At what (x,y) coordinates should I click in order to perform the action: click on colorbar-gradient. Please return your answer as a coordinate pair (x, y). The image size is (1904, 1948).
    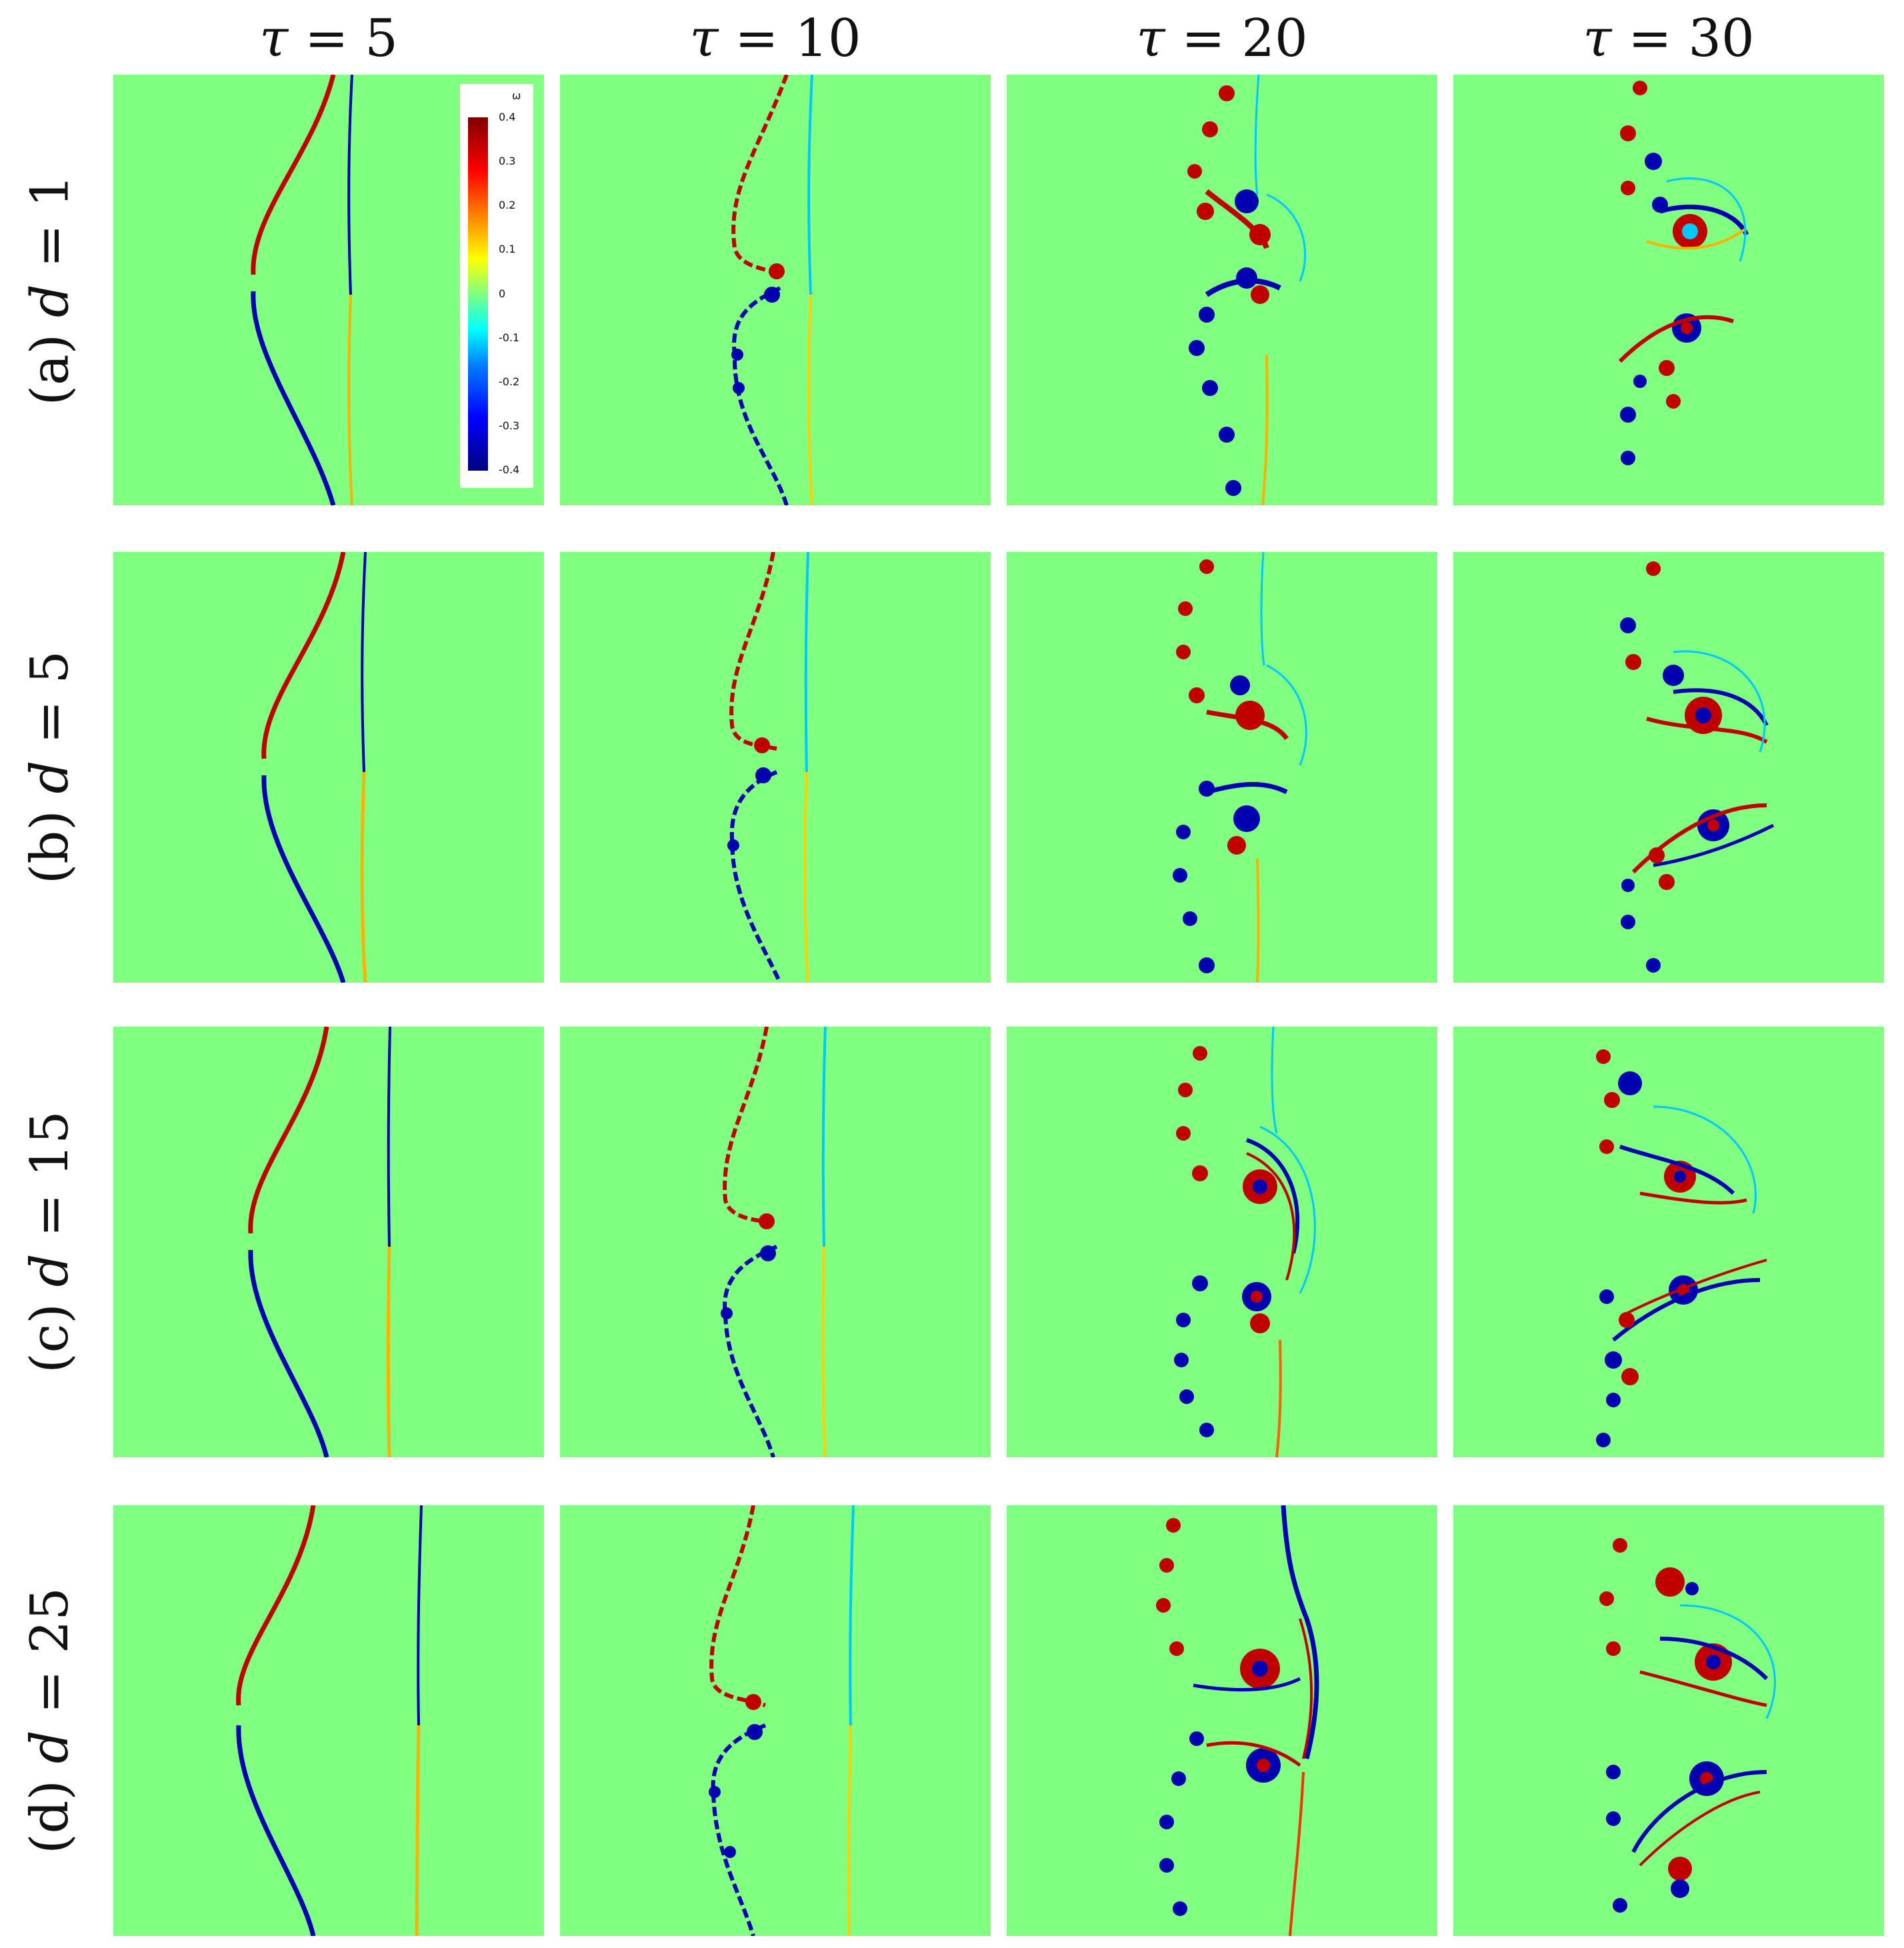
    Looking at the image, I should click on (478, 294).